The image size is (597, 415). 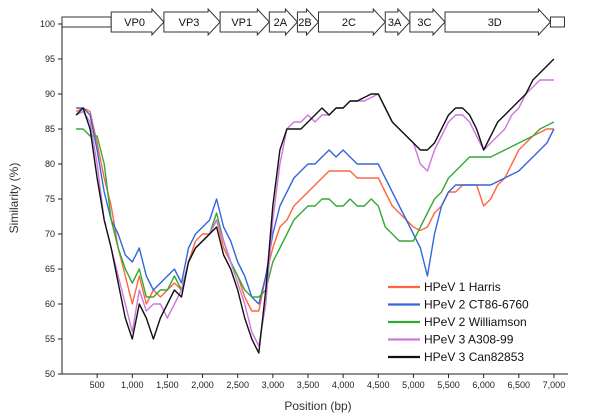 I want to click on gene-vp3-arrow, so click(x=192, y=22).